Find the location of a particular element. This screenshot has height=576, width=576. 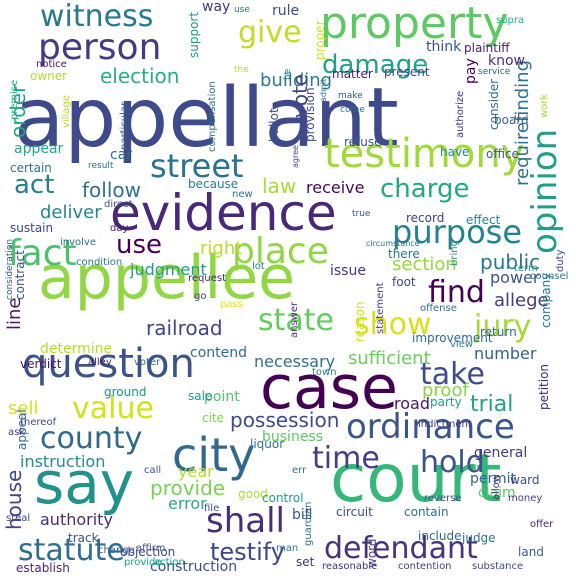

word: authority is located at coordinates (76, 519).